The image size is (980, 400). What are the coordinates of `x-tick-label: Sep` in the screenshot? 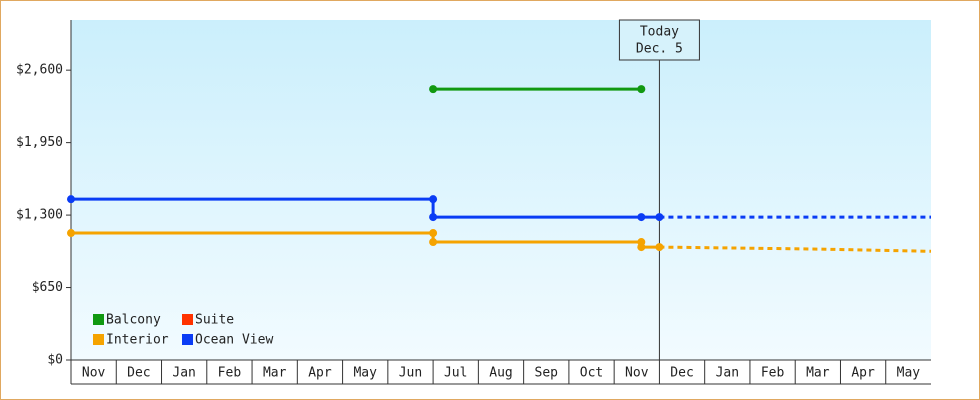 It's located at (547, 373).